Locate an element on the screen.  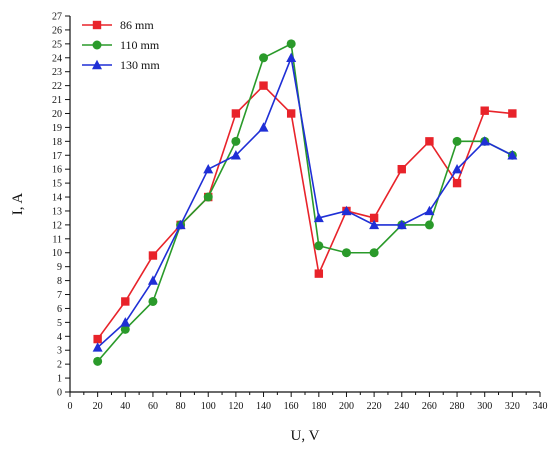
y-tick-label: 21 is located at coordinates (57, 100).